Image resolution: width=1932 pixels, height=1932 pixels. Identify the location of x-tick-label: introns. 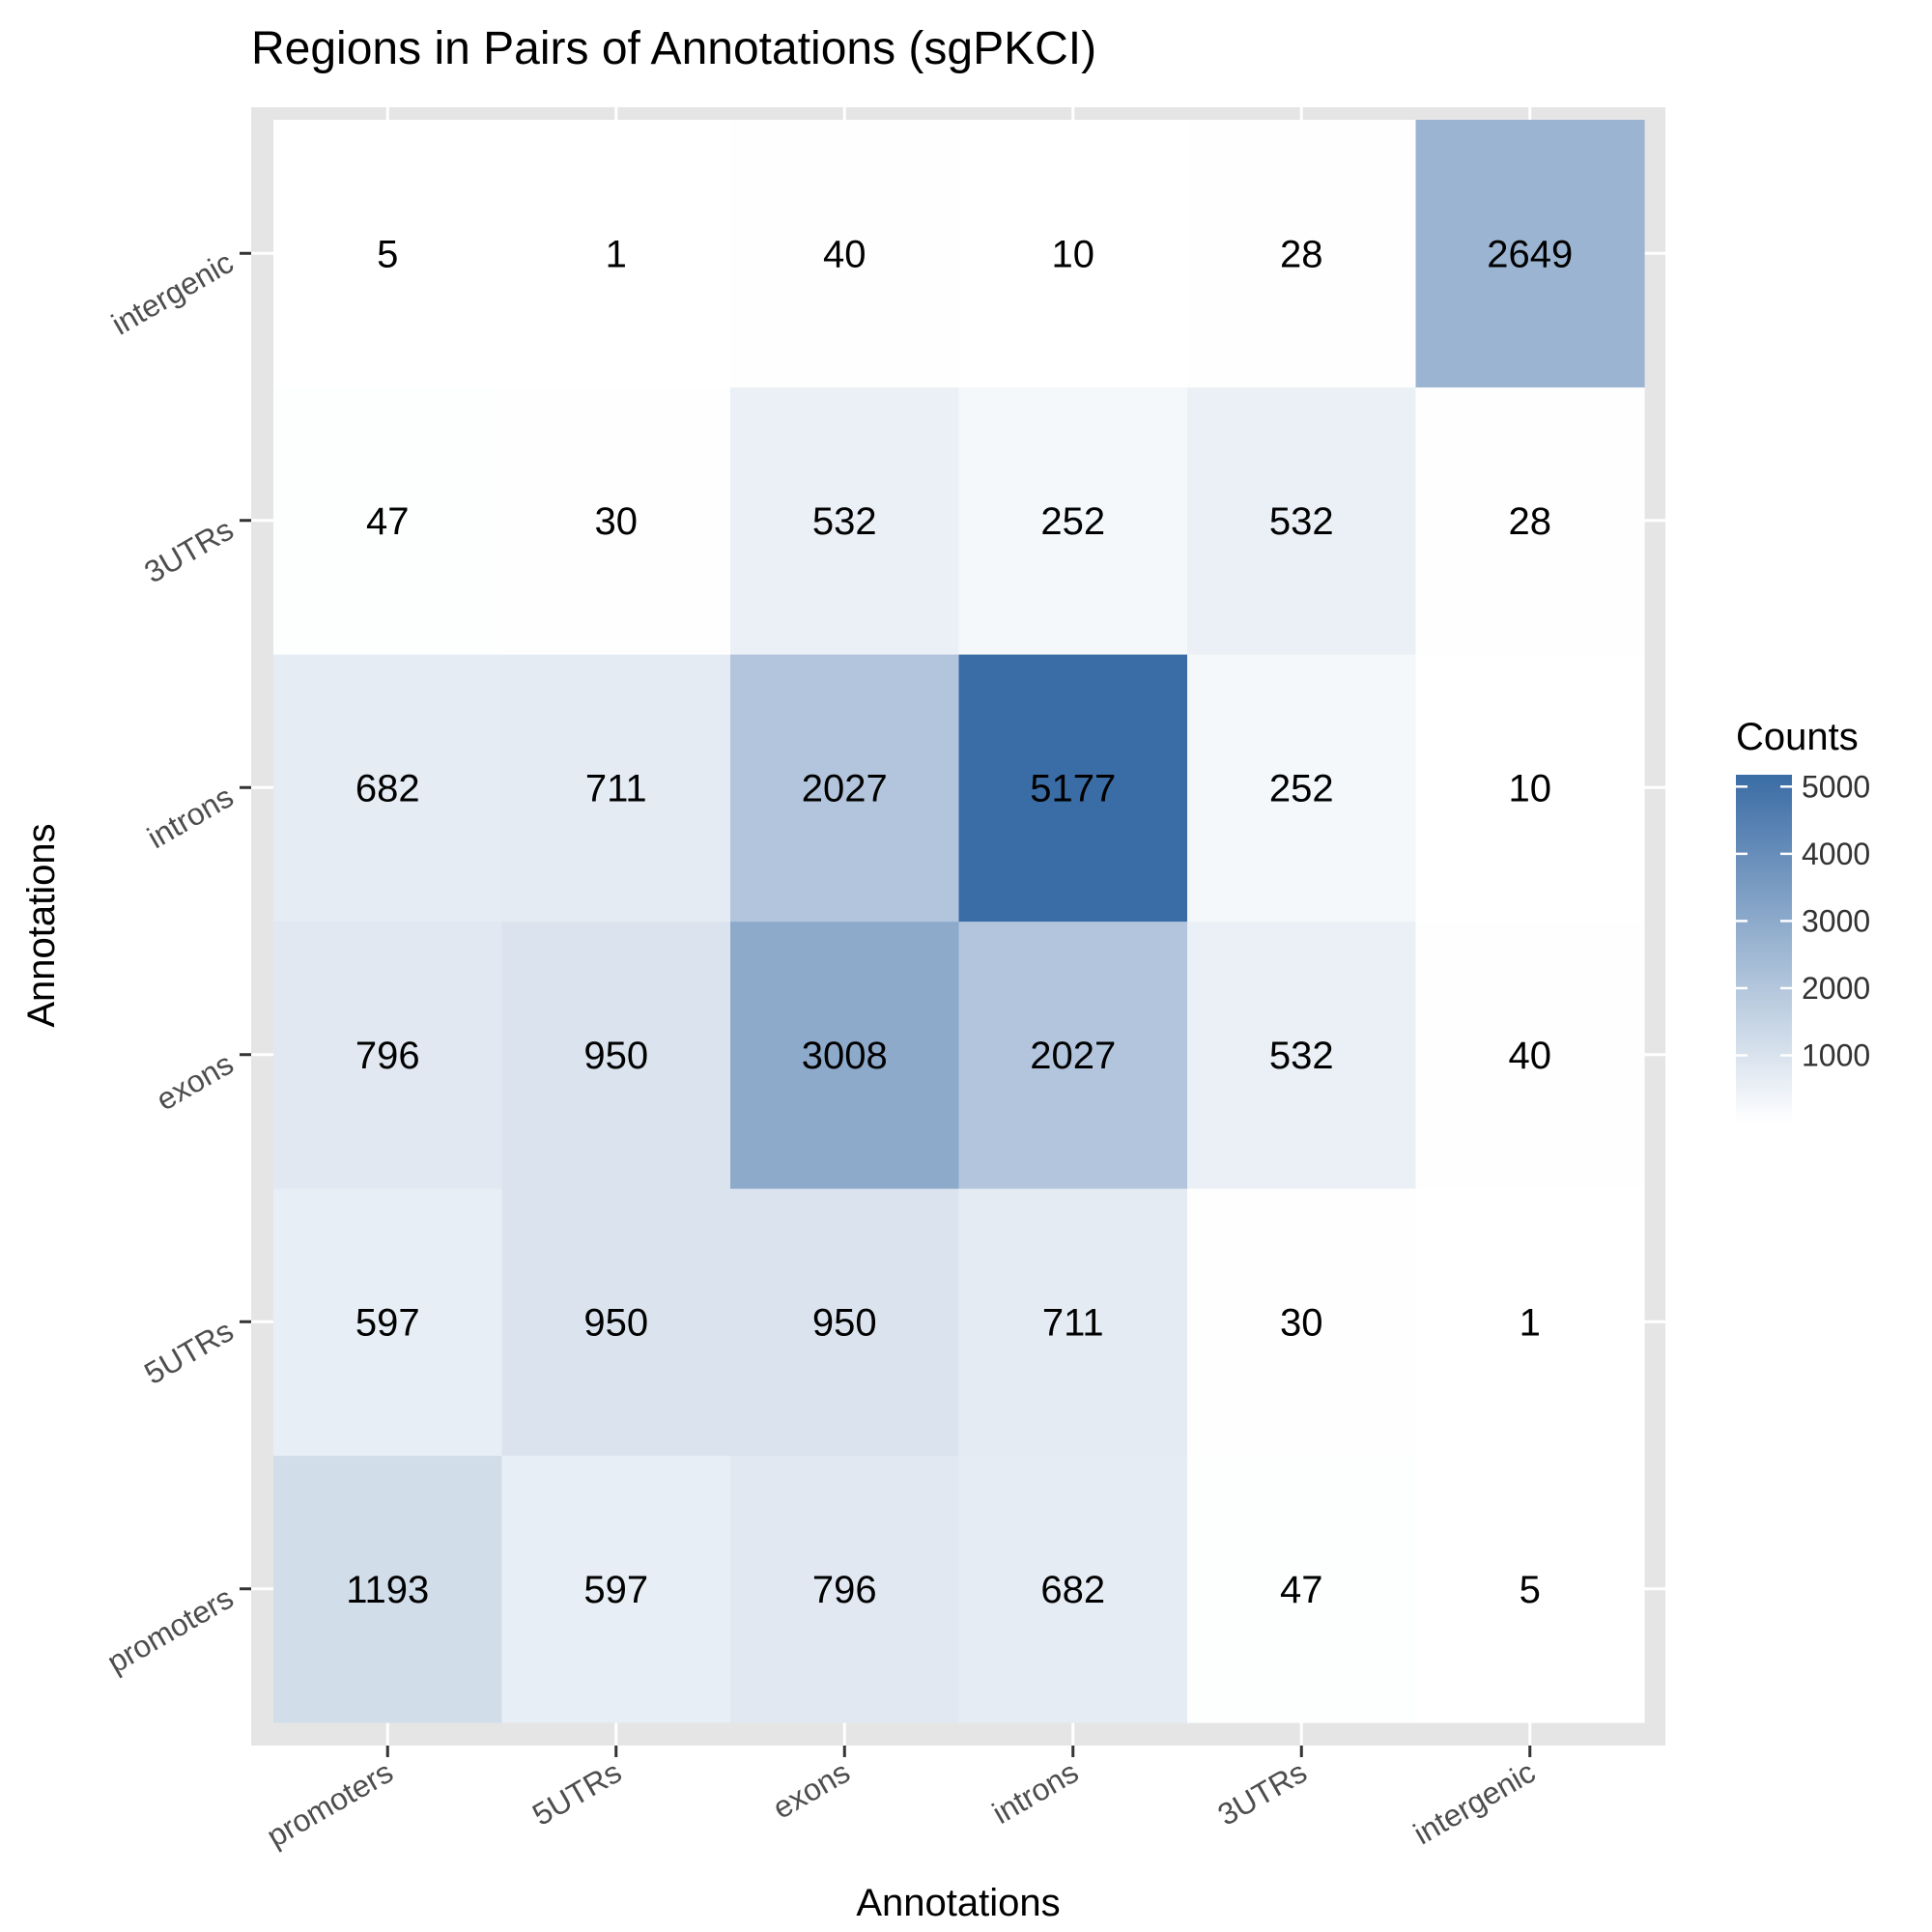
(1035, 1792).